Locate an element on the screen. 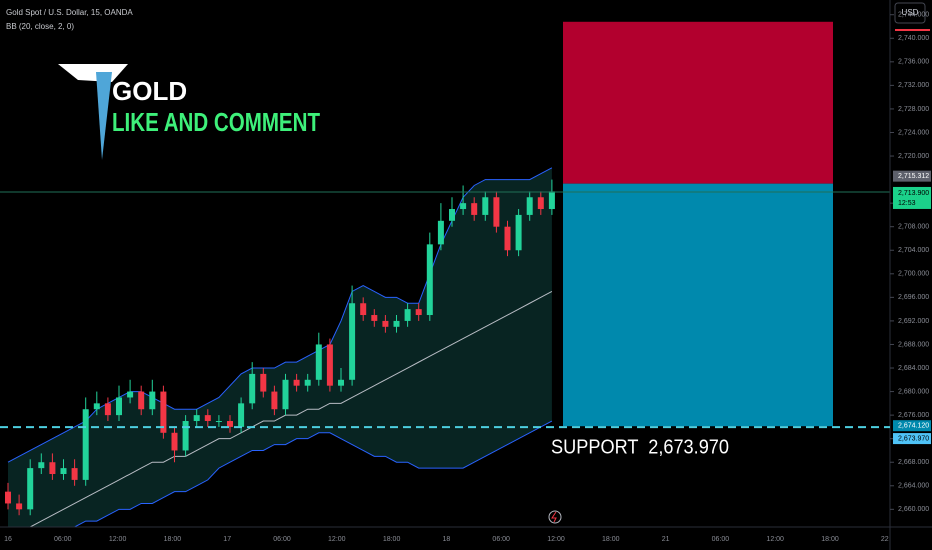  band-lower is located at coordinates (307, 473).